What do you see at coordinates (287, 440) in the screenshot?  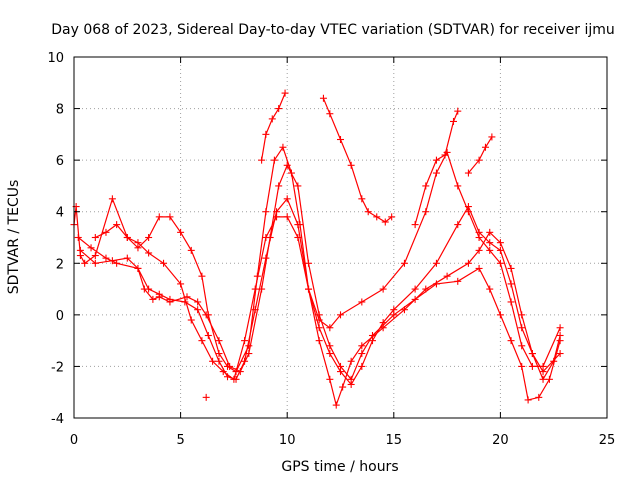 I see `x-tick-label: 10` at bounding box center [287, 440].